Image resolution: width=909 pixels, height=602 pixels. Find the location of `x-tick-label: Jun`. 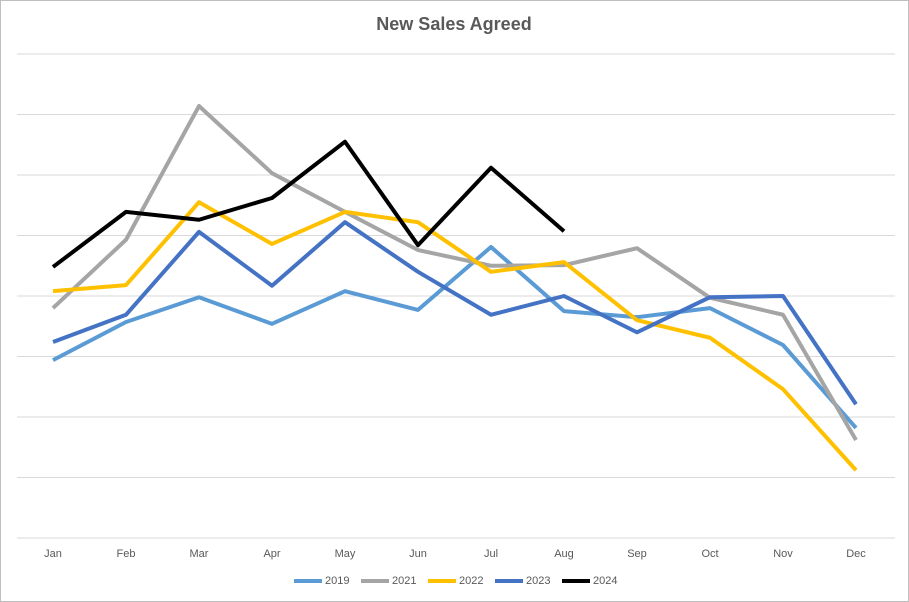

x-tick-label: Jun is located at coordinates (418, 554).